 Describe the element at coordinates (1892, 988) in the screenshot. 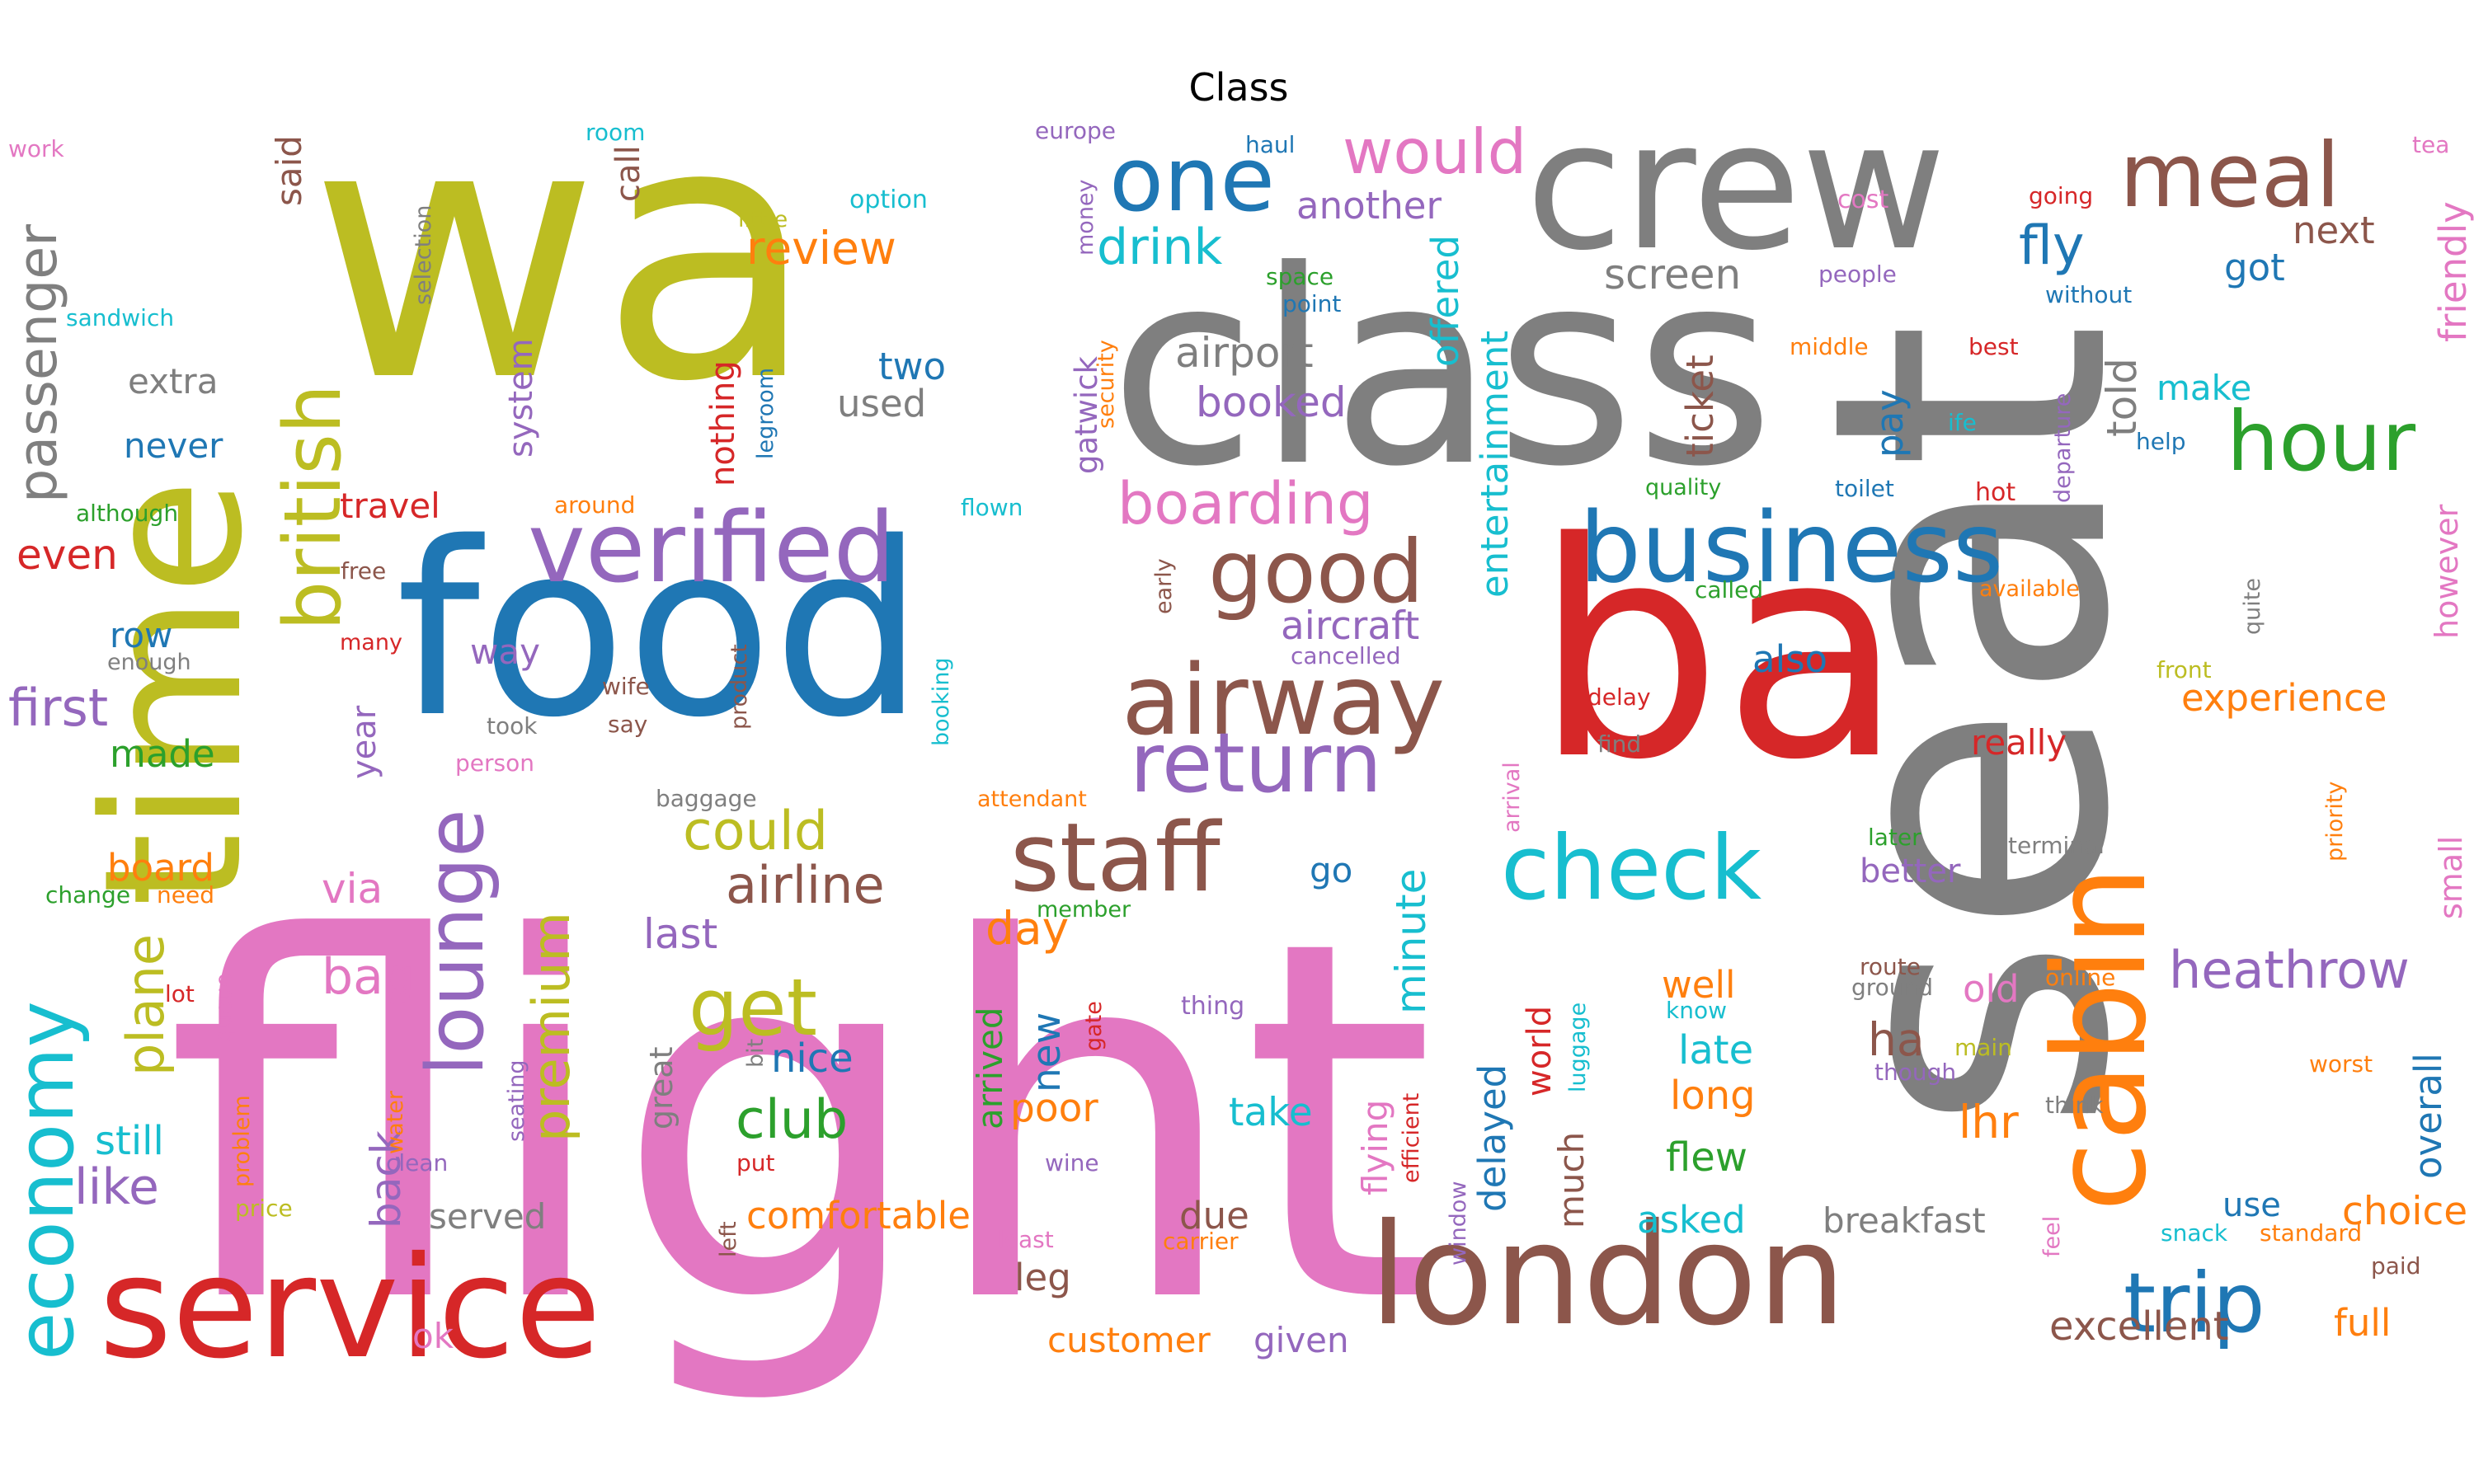

I see `word-ground: ground` at that location.